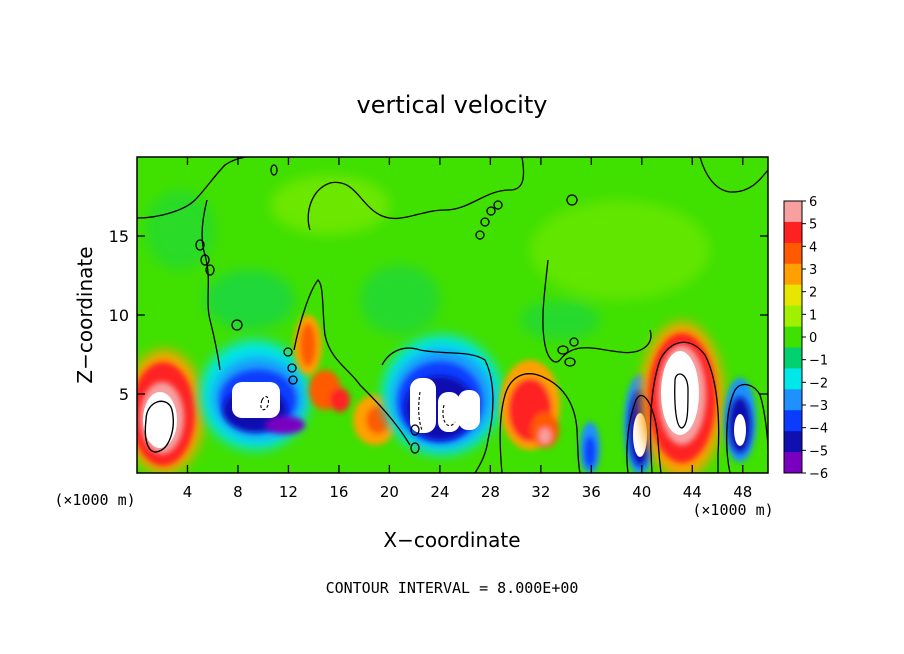  What do you see at coordinates (818, 361) in the screenshot?
I see `colorbar-label: −1` at bounding box center [818, 361].